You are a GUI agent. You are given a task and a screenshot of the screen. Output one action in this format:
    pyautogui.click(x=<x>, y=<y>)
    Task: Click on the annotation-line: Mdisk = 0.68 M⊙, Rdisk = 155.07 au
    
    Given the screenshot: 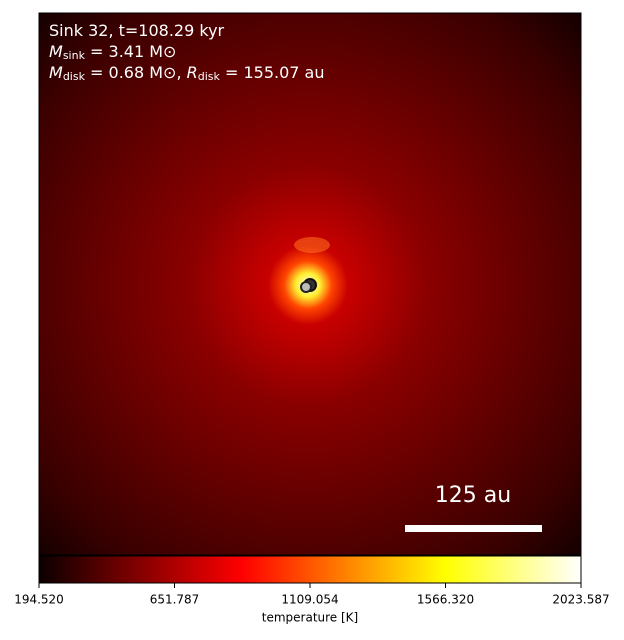 What is the action you would take?
    pyautogui.click(x=186, y=73)
    